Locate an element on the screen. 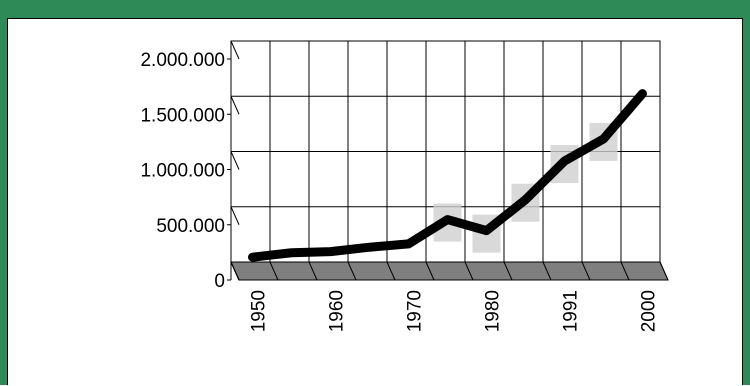 The width and height of the screenshot is (750, 386). chart-floor is located at coordinates (449, 271).